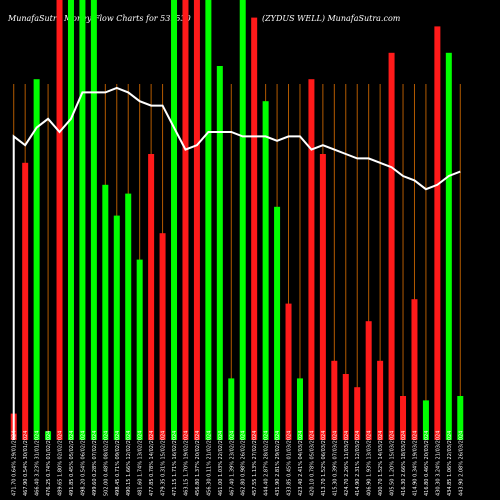  What do you see at coordinates (324, 463) in the screenshot?
I see `x-tick-label: 413.70 1.52% 06/03/2024` at bounding box center [324, 463].